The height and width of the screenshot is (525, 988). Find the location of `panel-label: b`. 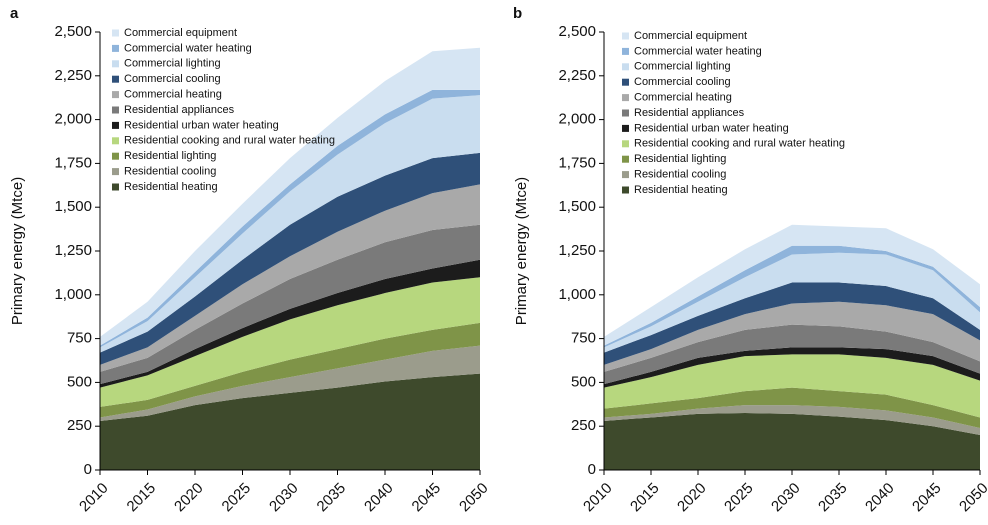

panel-label: b is located at coordinates (517, 13).